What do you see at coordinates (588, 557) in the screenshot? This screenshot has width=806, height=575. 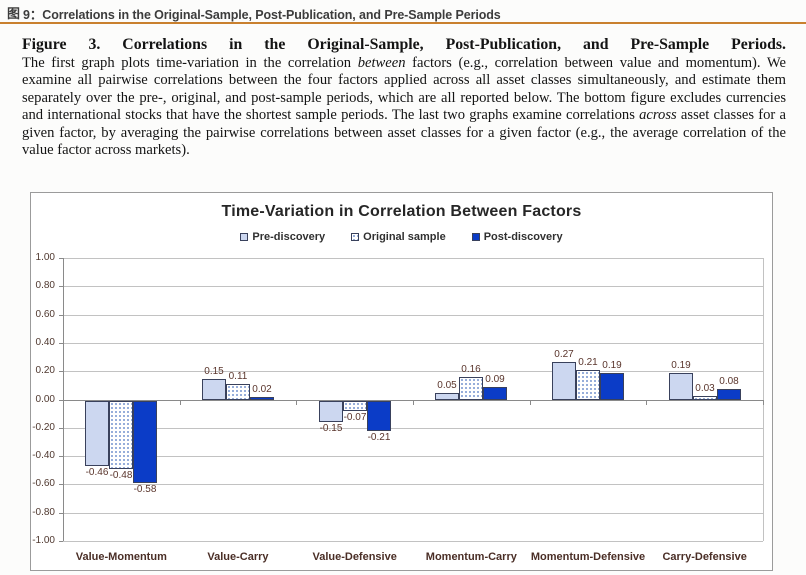 I see `category-label: Momentum-Defensive` at bounding box center [588, 557].